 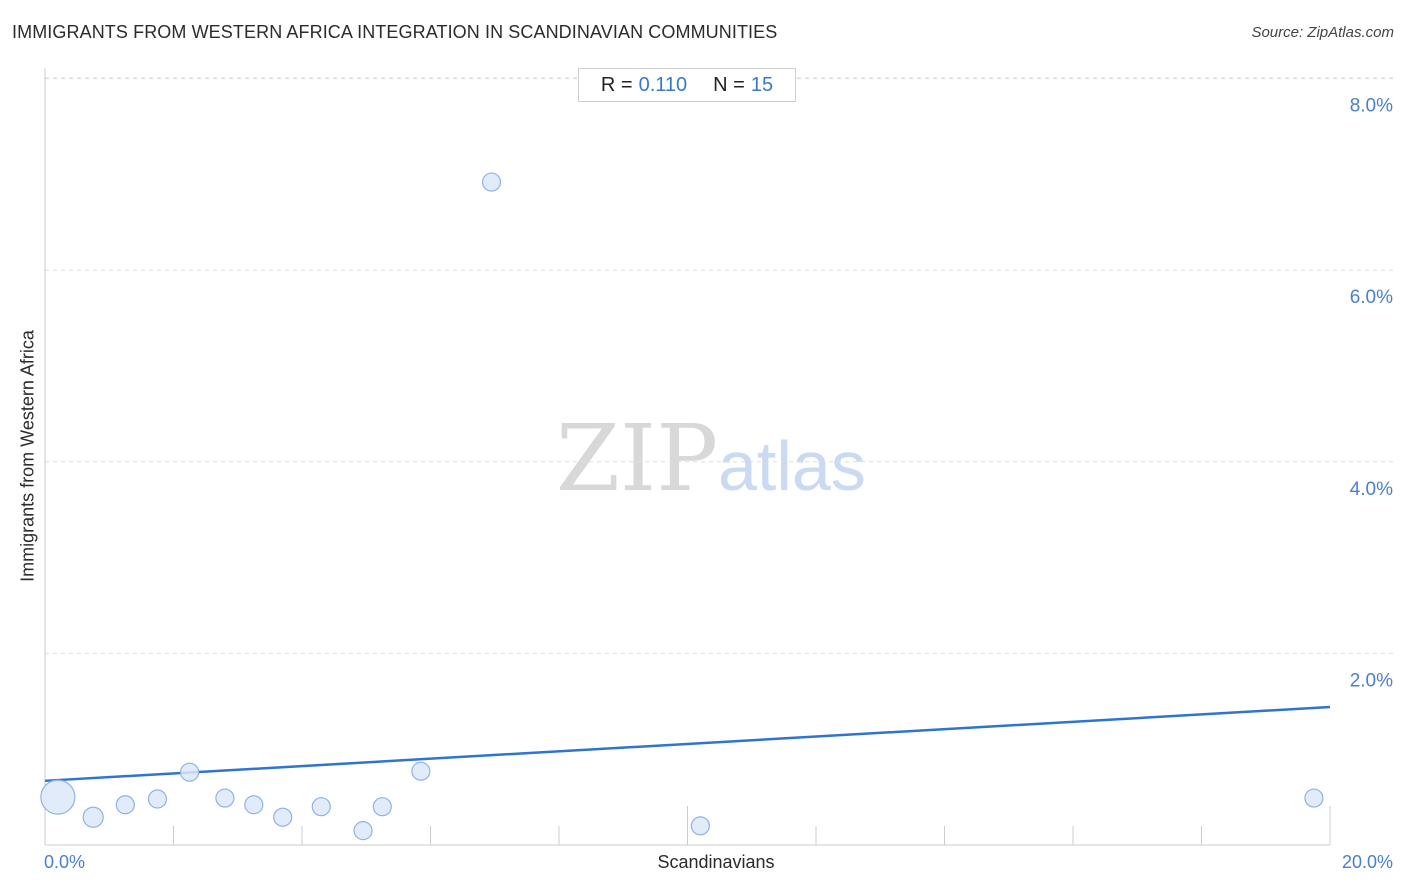 What do you see at coordinates (1367, 862) in the screenshot?
I see `x-tick-label-max: 20.0%` at bounding box center [1367, 862].